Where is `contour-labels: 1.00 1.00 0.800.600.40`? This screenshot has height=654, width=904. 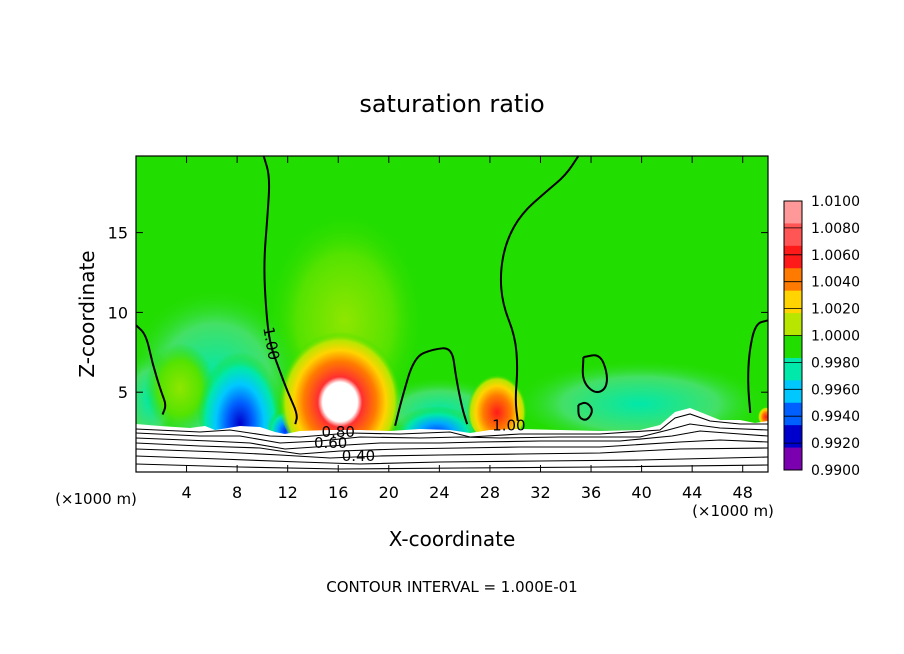
contour-labels: 1.00 1.00 0.800.600.40 is located at coordinates (392, 394).